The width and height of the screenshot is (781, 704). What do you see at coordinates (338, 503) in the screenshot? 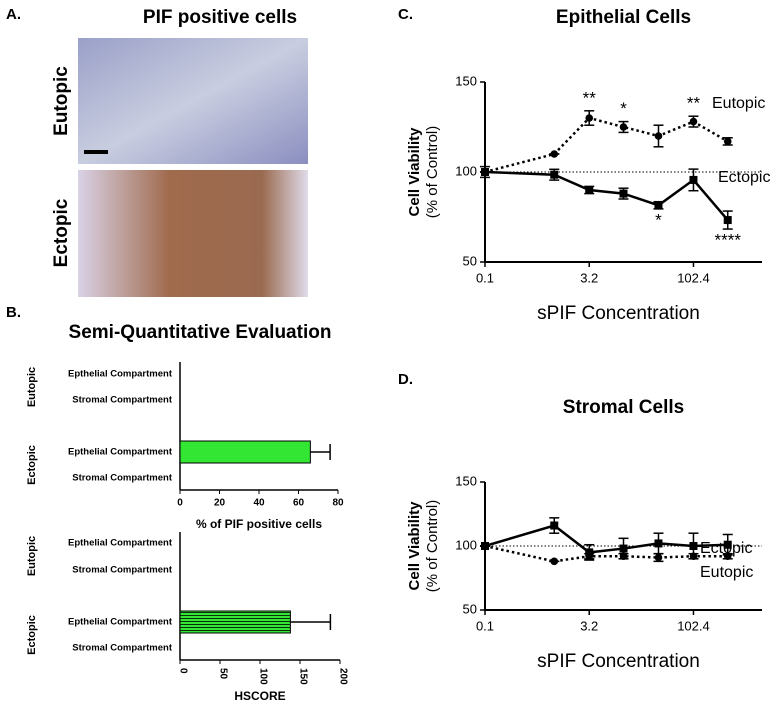
I see `x-tick-label: 80` at bounding box center [338, 503].